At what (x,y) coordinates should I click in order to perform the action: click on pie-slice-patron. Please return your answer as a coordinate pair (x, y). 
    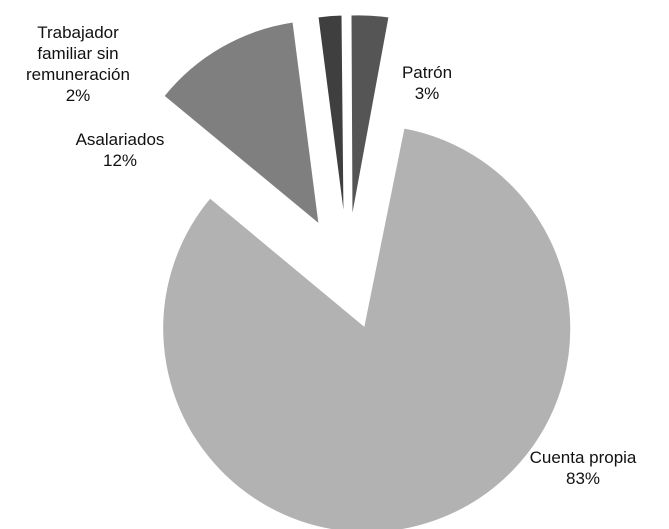
    Looking at the image, I should click on (370, 116).